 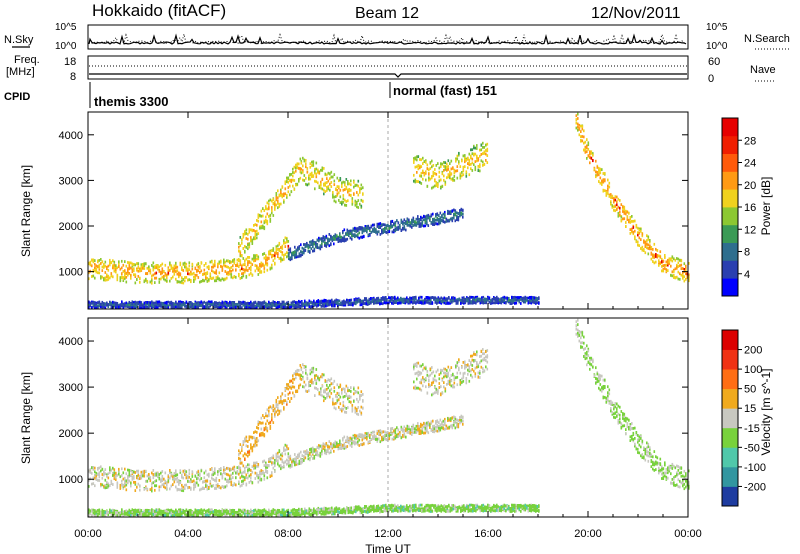 I want to click on power-colorbar-title: Power [dB], so click(x=766, y=206).